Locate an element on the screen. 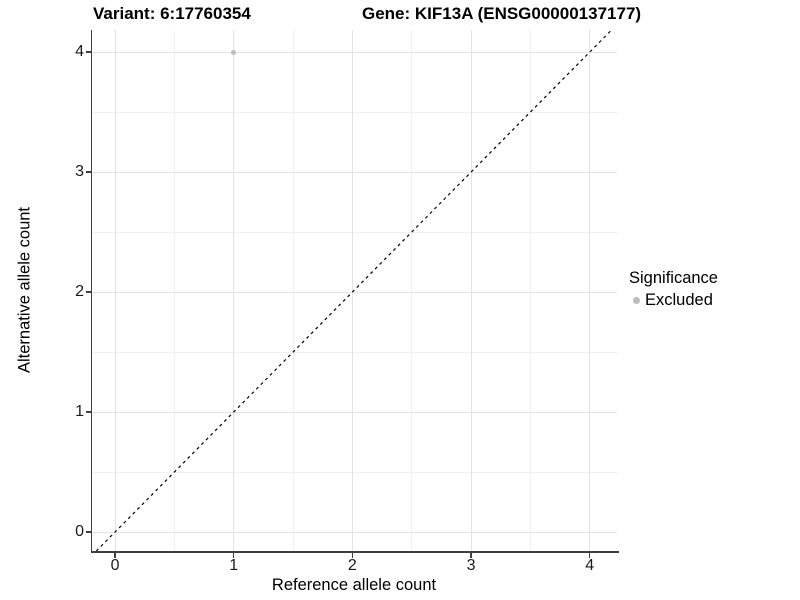  x-tick-label: 2 is located at coordinates (352, 565).